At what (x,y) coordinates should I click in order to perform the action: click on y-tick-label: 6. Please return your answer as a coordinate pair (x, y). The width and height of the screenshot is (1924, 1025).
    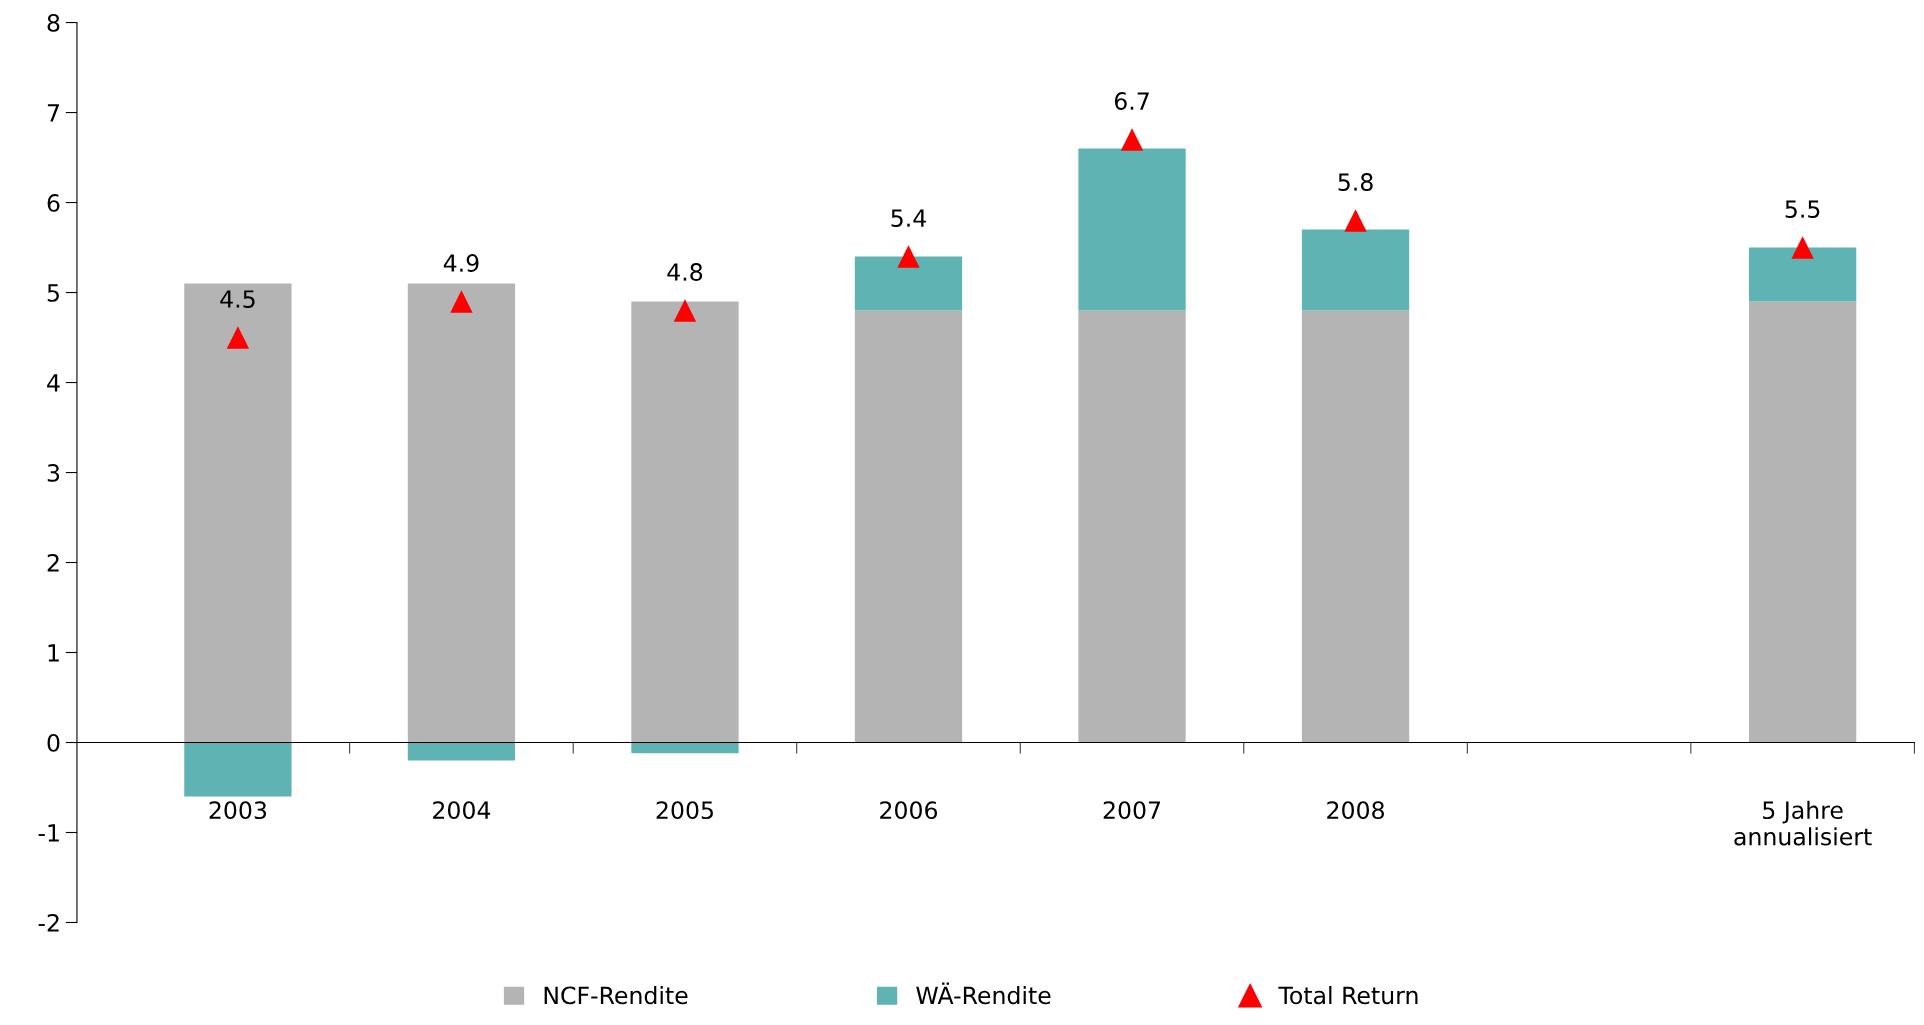
    Looking at the image, I should click on (53, 202).